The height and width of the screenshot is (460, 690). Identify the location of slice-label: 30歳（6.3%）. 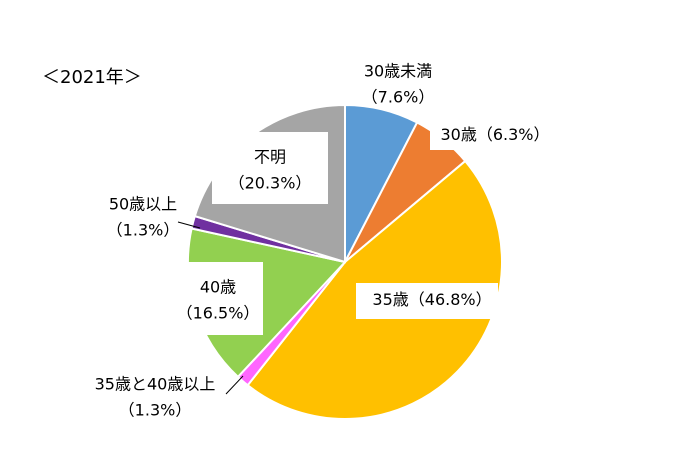
(494, 134).